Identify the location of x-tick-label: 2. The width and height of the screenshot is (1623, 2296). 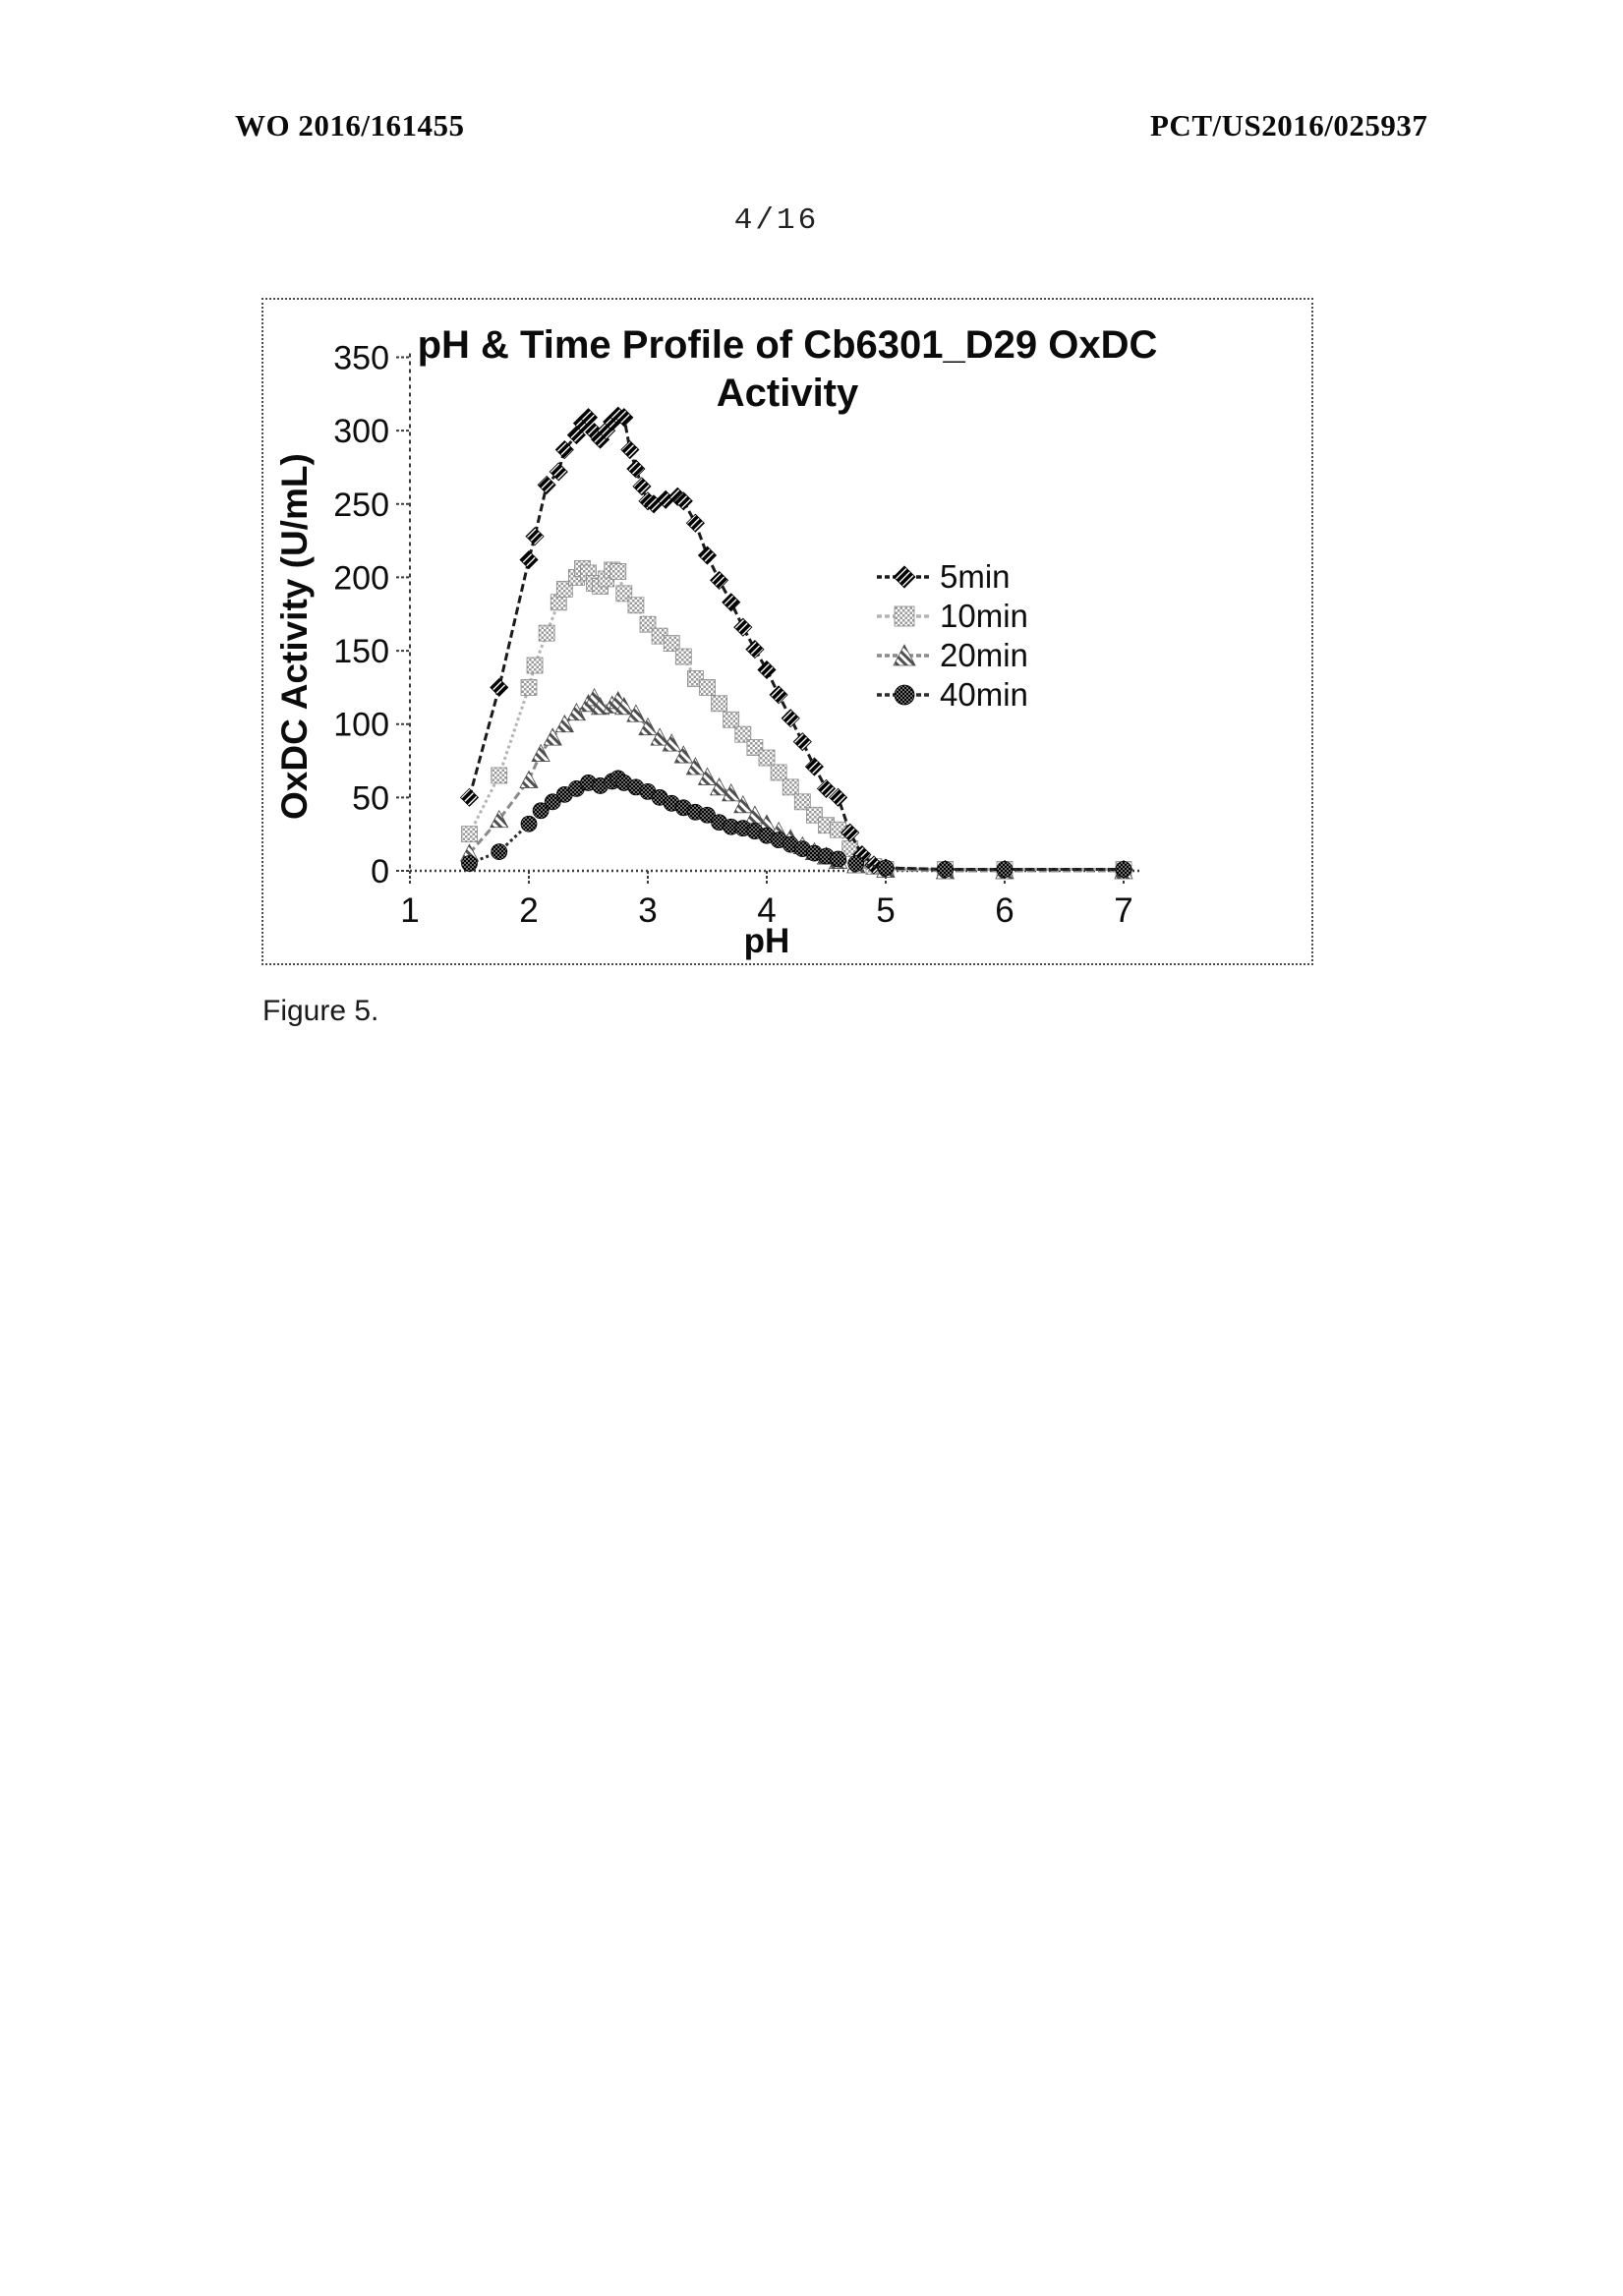
(528, 911).